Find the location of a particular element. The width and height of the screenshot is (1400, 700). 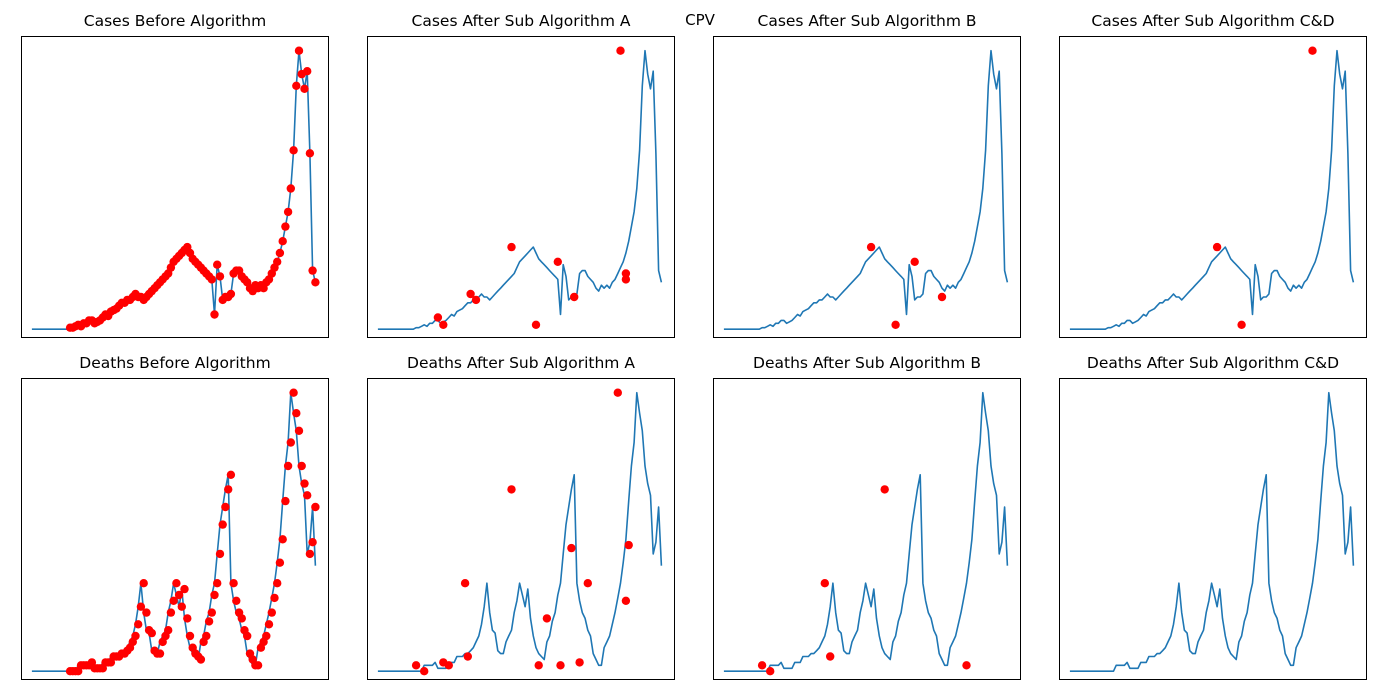

subplot-deaths-before: Deaths Before Algorithm is located at coordinates (175, 517).